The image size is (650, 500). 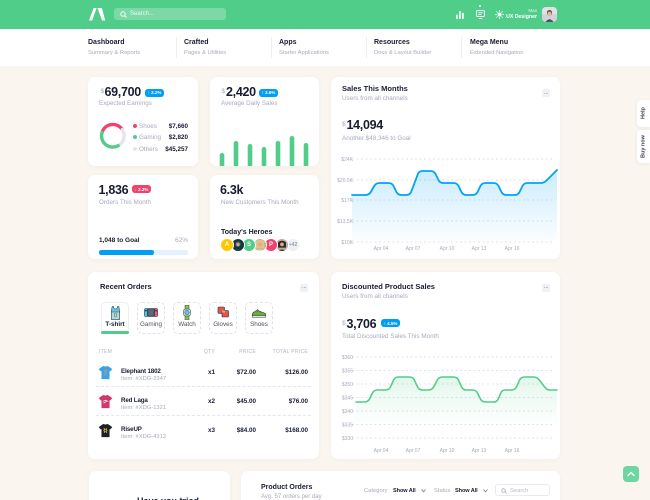 I want to click on svg-text: $24K, so click(x=347, y=160).